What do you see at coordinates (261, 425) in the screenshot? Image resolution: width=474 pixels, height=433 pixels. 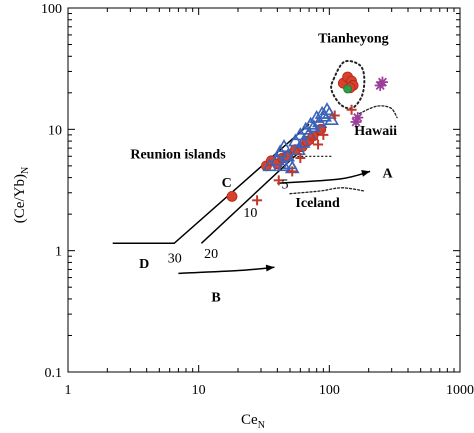 I see `x-axis-title-sub: N` at bounding box center [261, 425].